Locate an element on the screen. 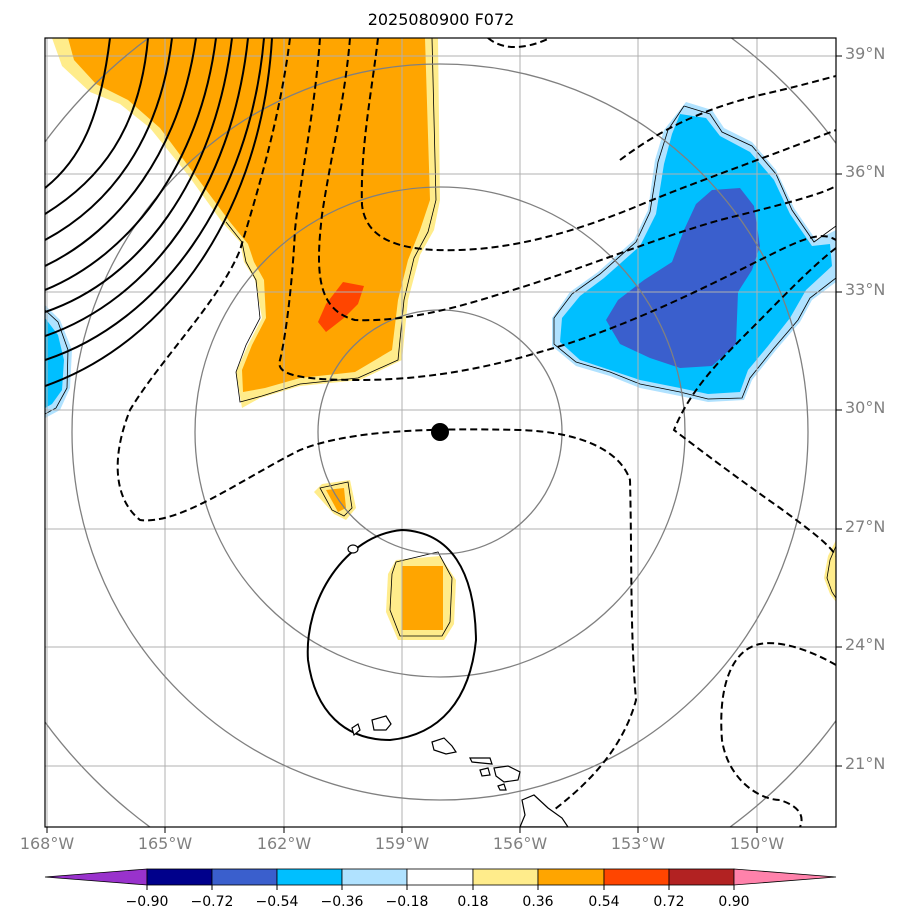 Image resolution: width=906 pixels, height=924 pixels. colorbar is located at coordinates (440, 877).